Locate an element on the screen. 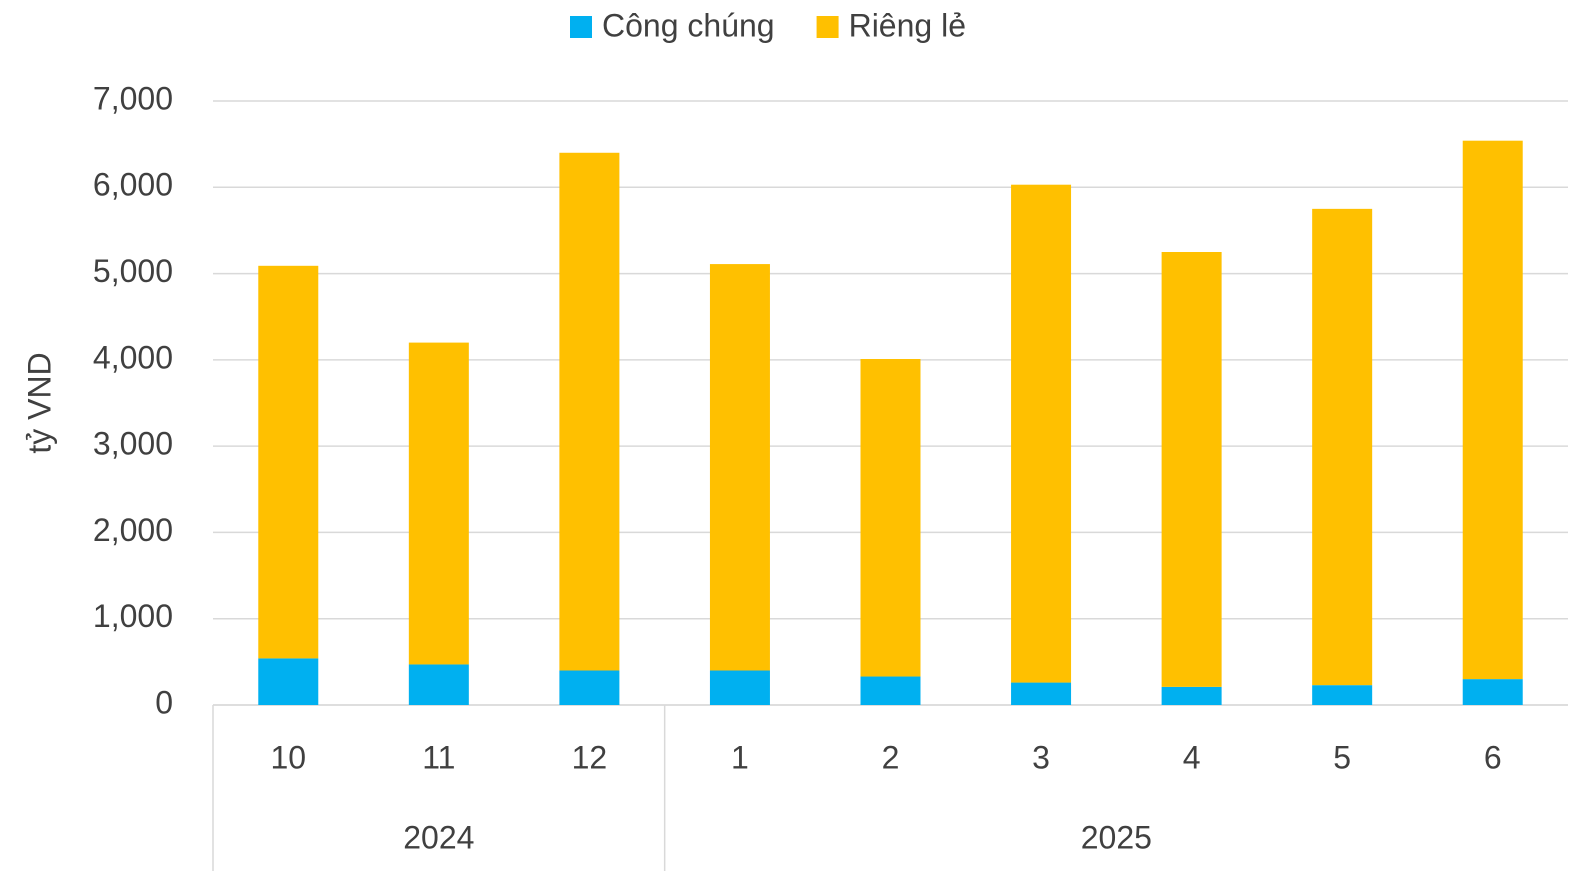 This screenshot has height=871, width=1587. group-label: 2024 is located at coordinates (438, 837).